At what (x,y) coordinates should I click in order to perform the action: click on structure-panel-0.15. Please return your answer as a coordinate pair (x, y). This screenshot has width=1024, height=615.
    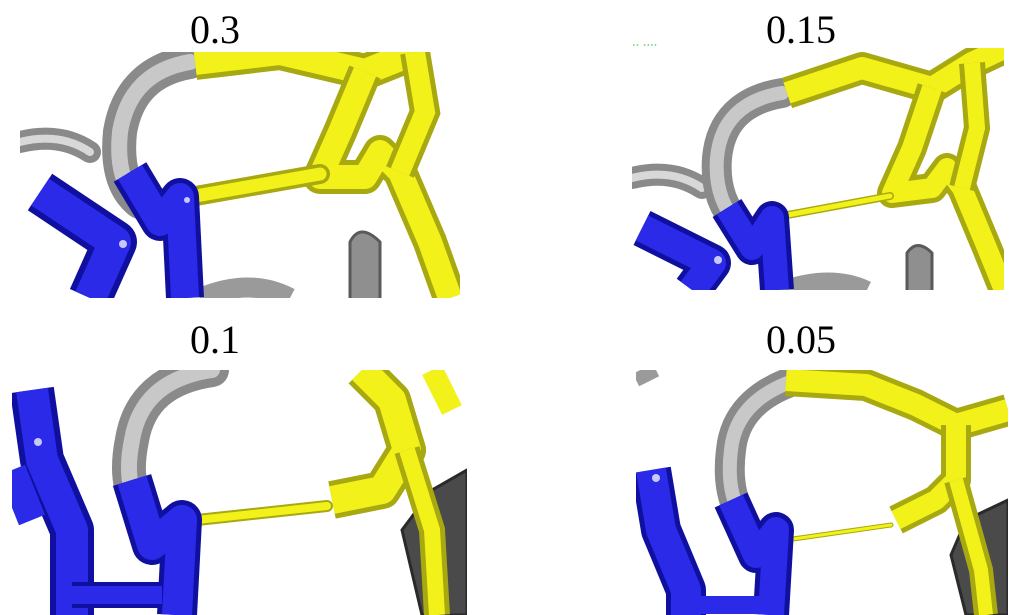
    Looking at the image, I should click on (818, 169).